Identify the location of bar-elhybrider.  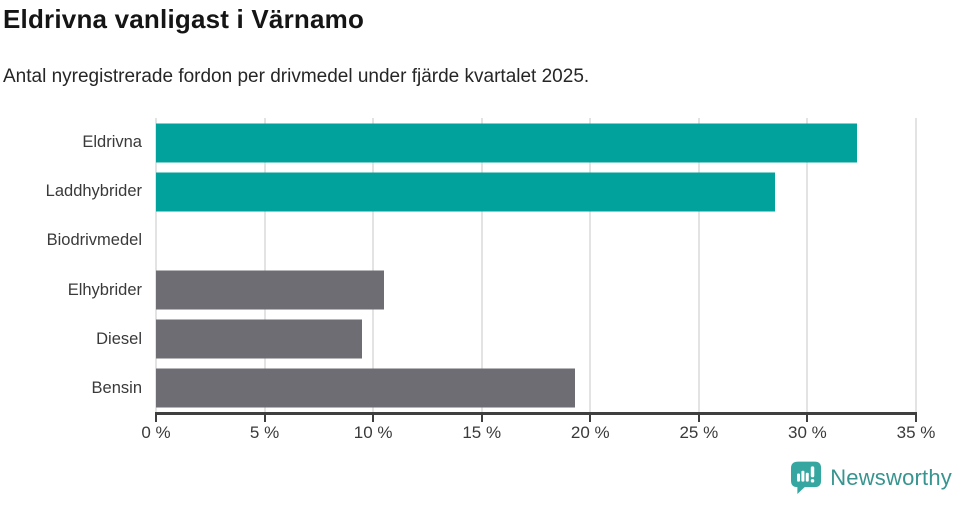
(270, 290).